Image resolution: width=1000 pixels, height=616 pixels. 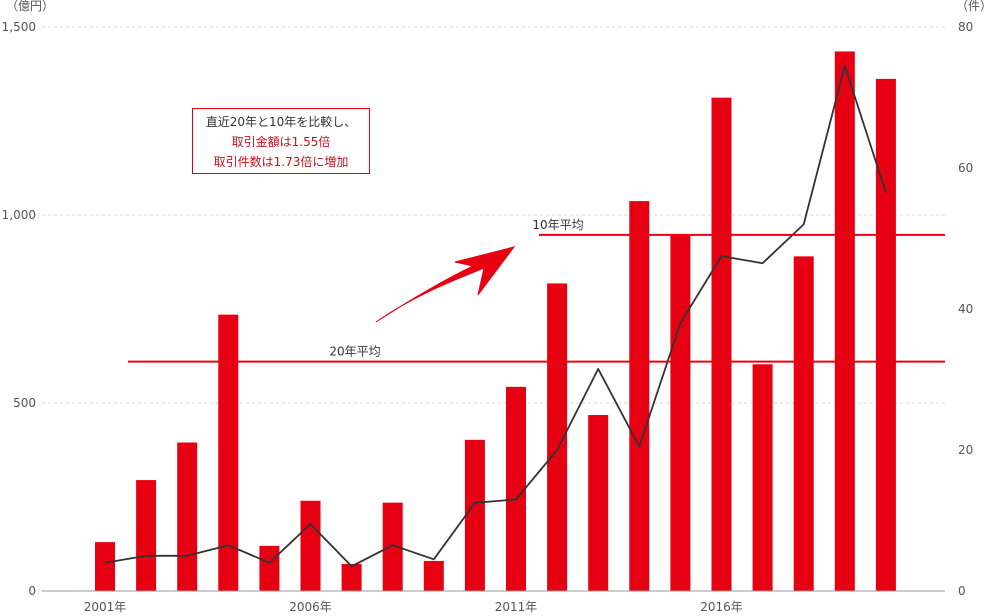 What do you see at coordinates (281, 162) in the screenshot?
I see `callout-line-3: 取引件数は1.73倍に増加` at bounding box center [281, 162].